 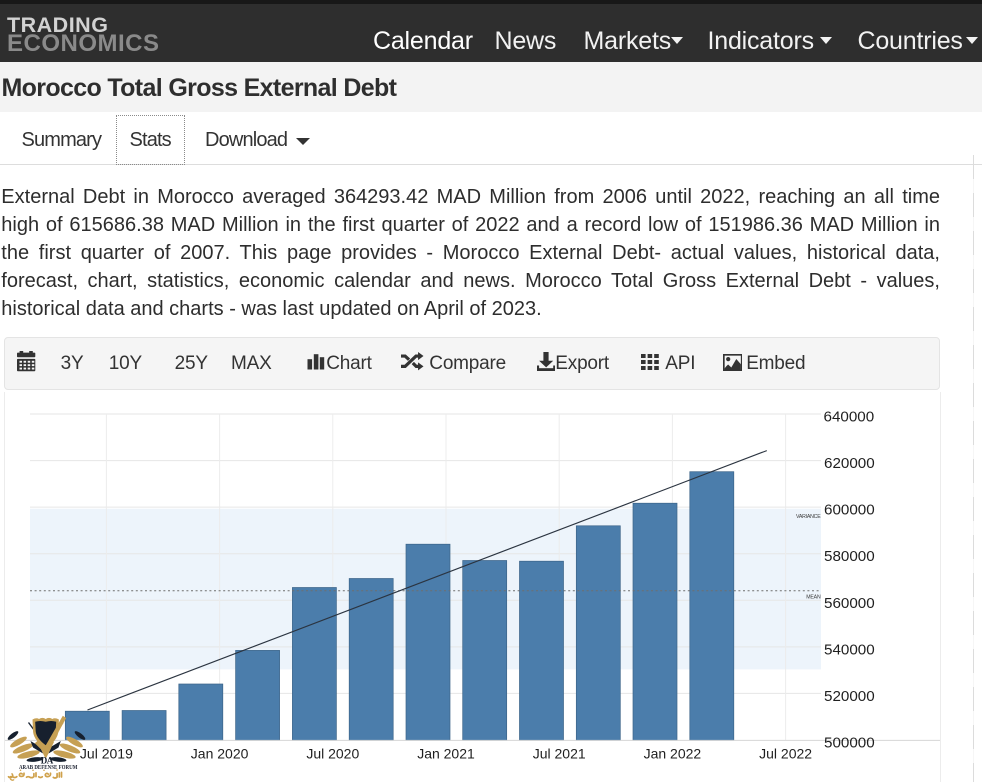 I want to click on svg-text: 620000, so click(x=849, y=463).